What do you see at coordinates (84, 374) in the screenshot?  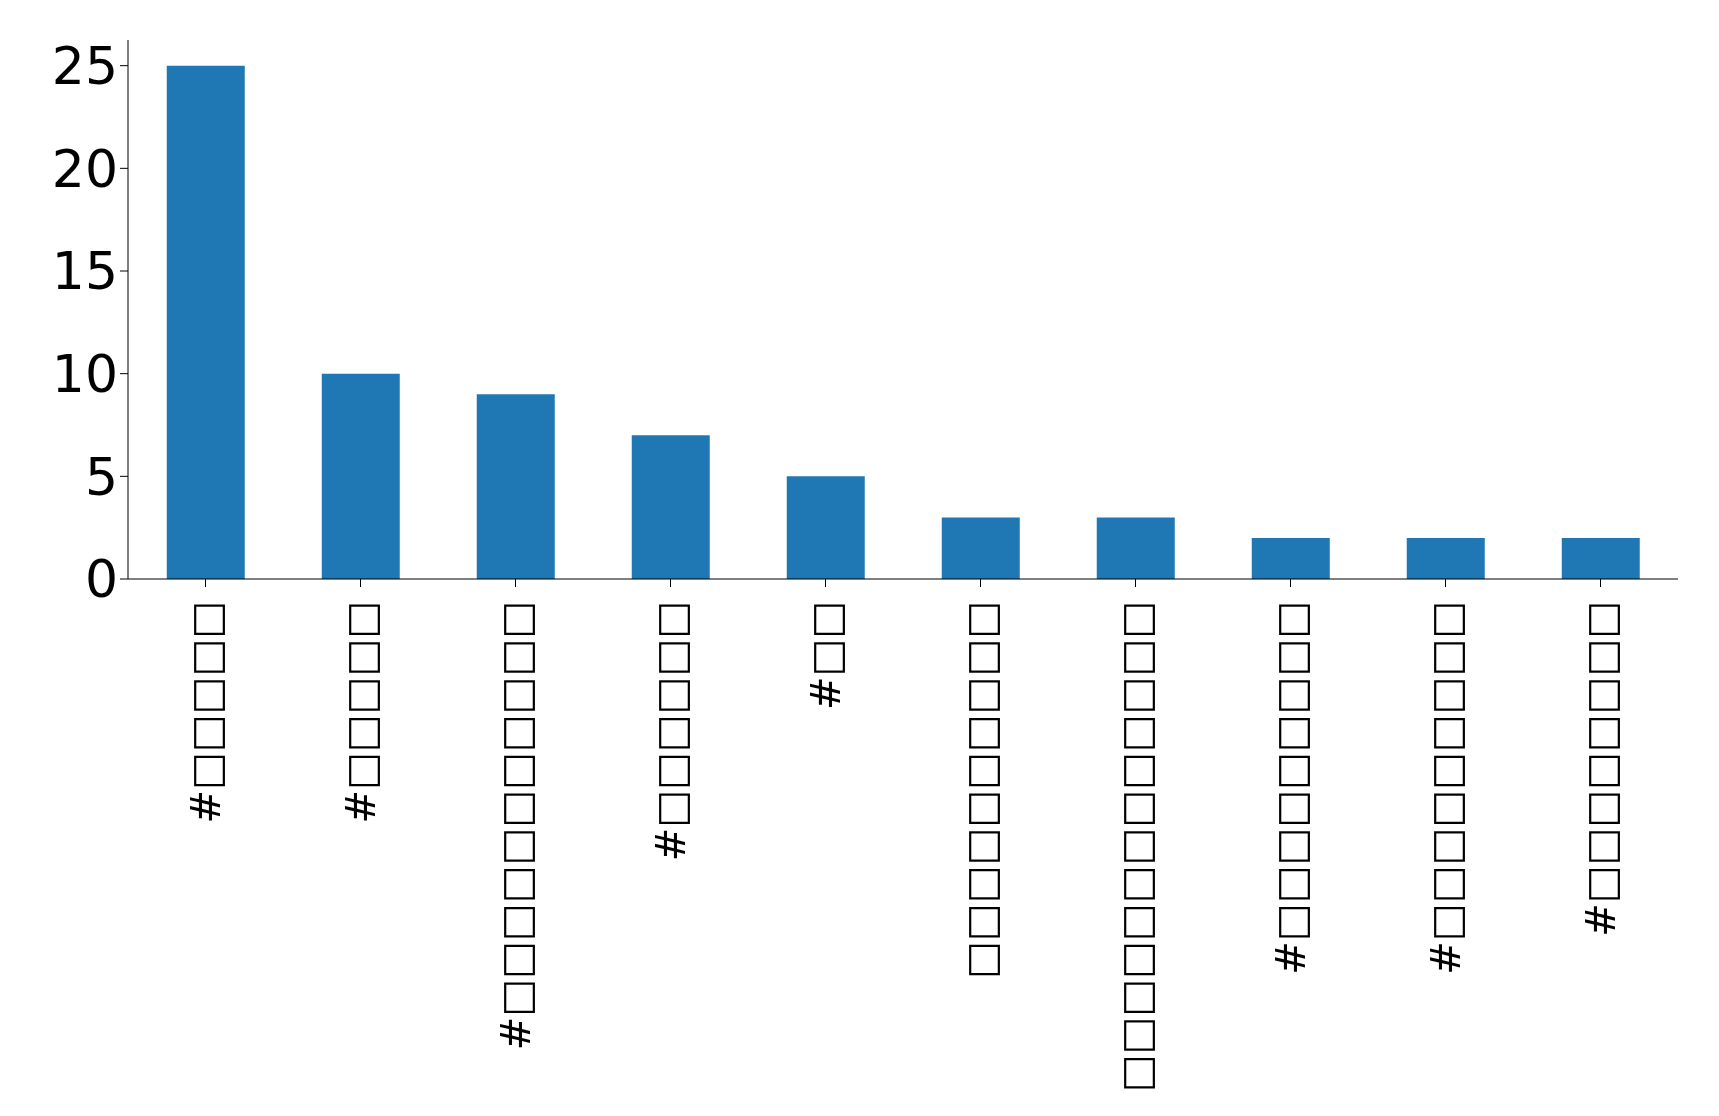 I see `y-tick-label: 10` at bounding box center [84, 374].